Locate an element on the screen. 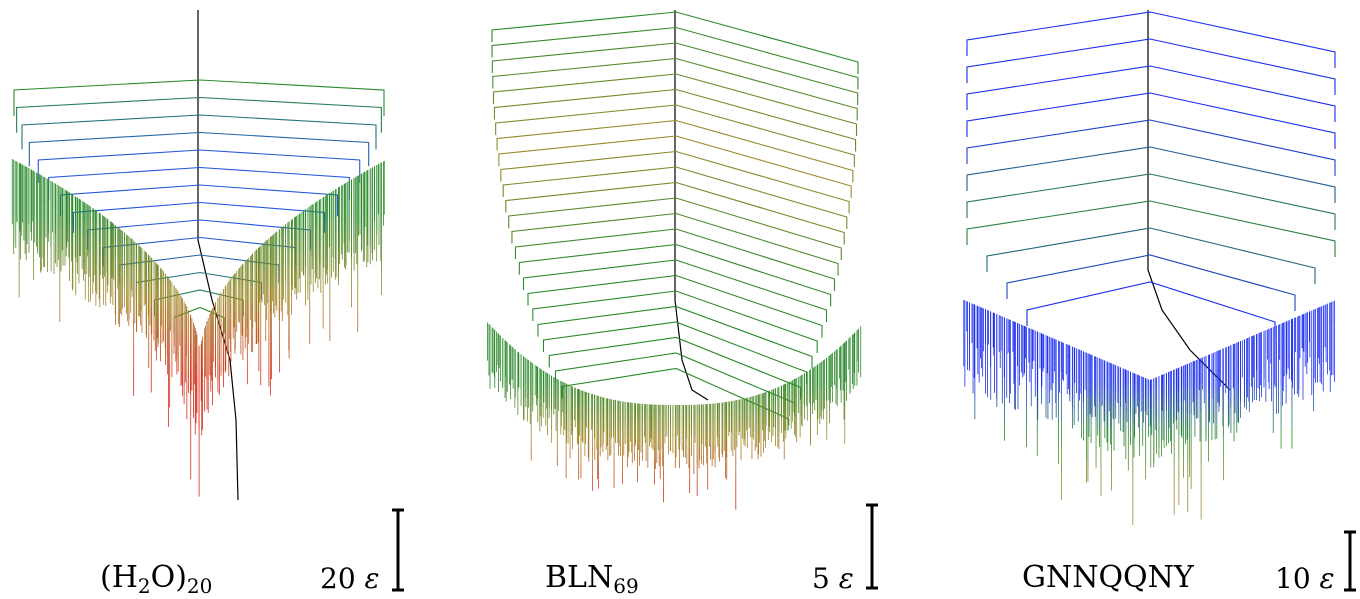 The width and height of the screenshot is (1360, 599). scale-bar-gnnqqny-peptide is located at coordinates (1350, 561).